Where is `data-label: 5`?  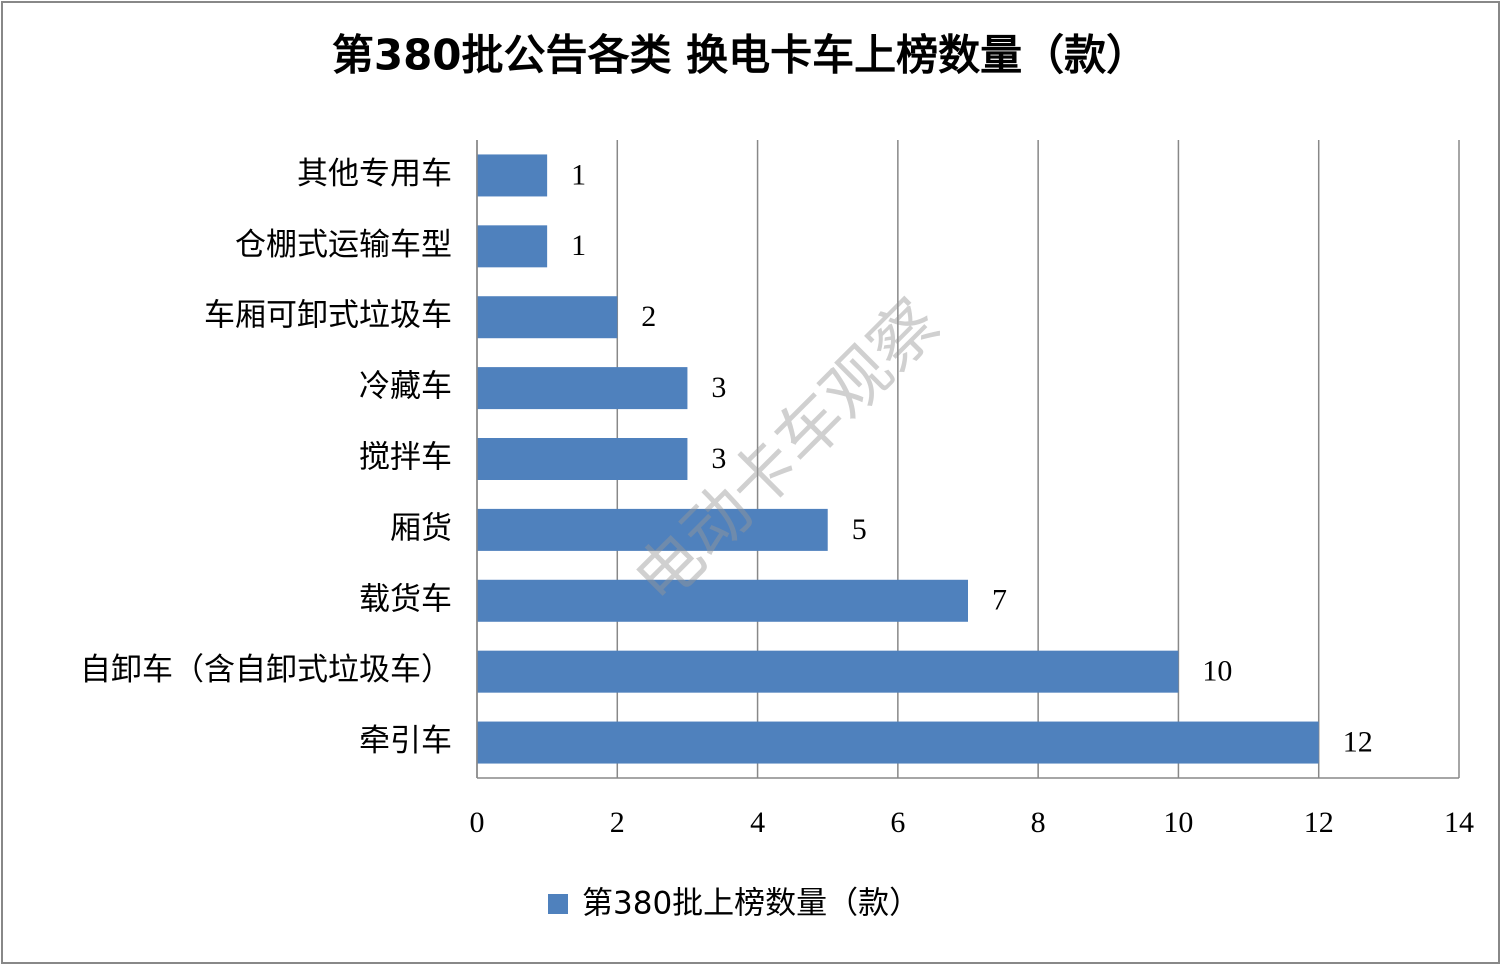 data-label: 5 is located at coordinates (859, 529).